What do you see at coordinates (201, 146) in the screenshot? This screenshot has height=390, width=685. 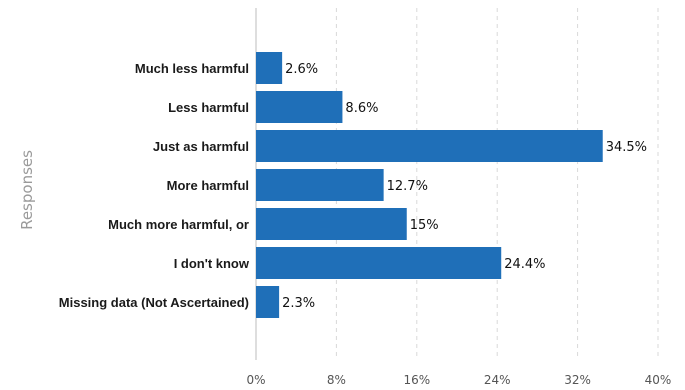 I see `category-label: Just as harmful` at bounding box center [201, 146].